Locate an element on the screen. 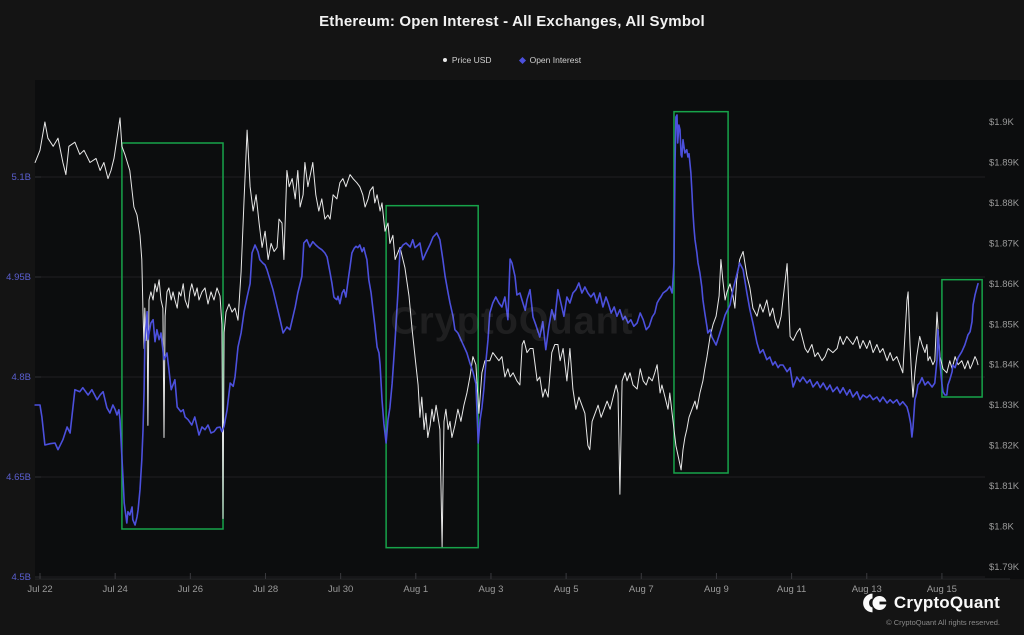 The image size is (1024, 635). x-axis-label: Aug 9 is located at coordinates (716, 589).